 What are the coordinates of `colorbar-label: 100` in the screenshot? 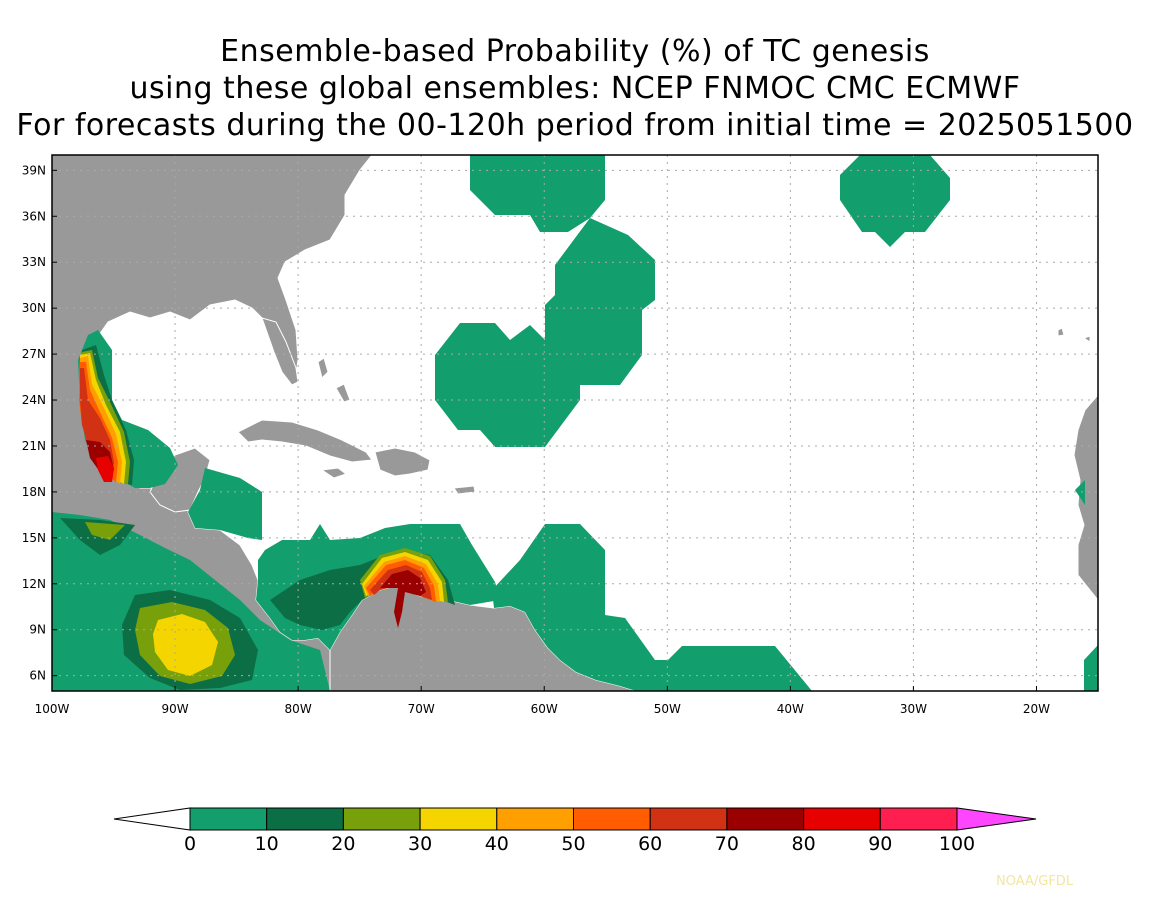 It's located at (957, 844).